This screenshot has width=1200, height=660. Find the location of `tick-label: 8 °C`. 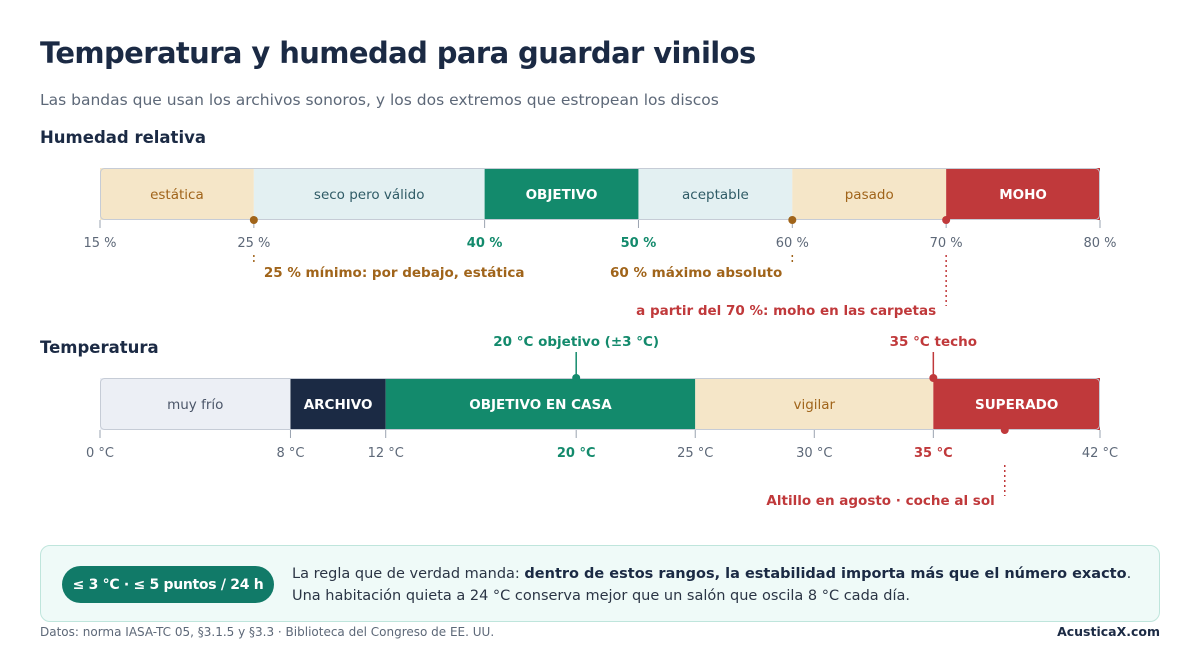

tick-label: 8 °C is located at coordinates (290, 453).